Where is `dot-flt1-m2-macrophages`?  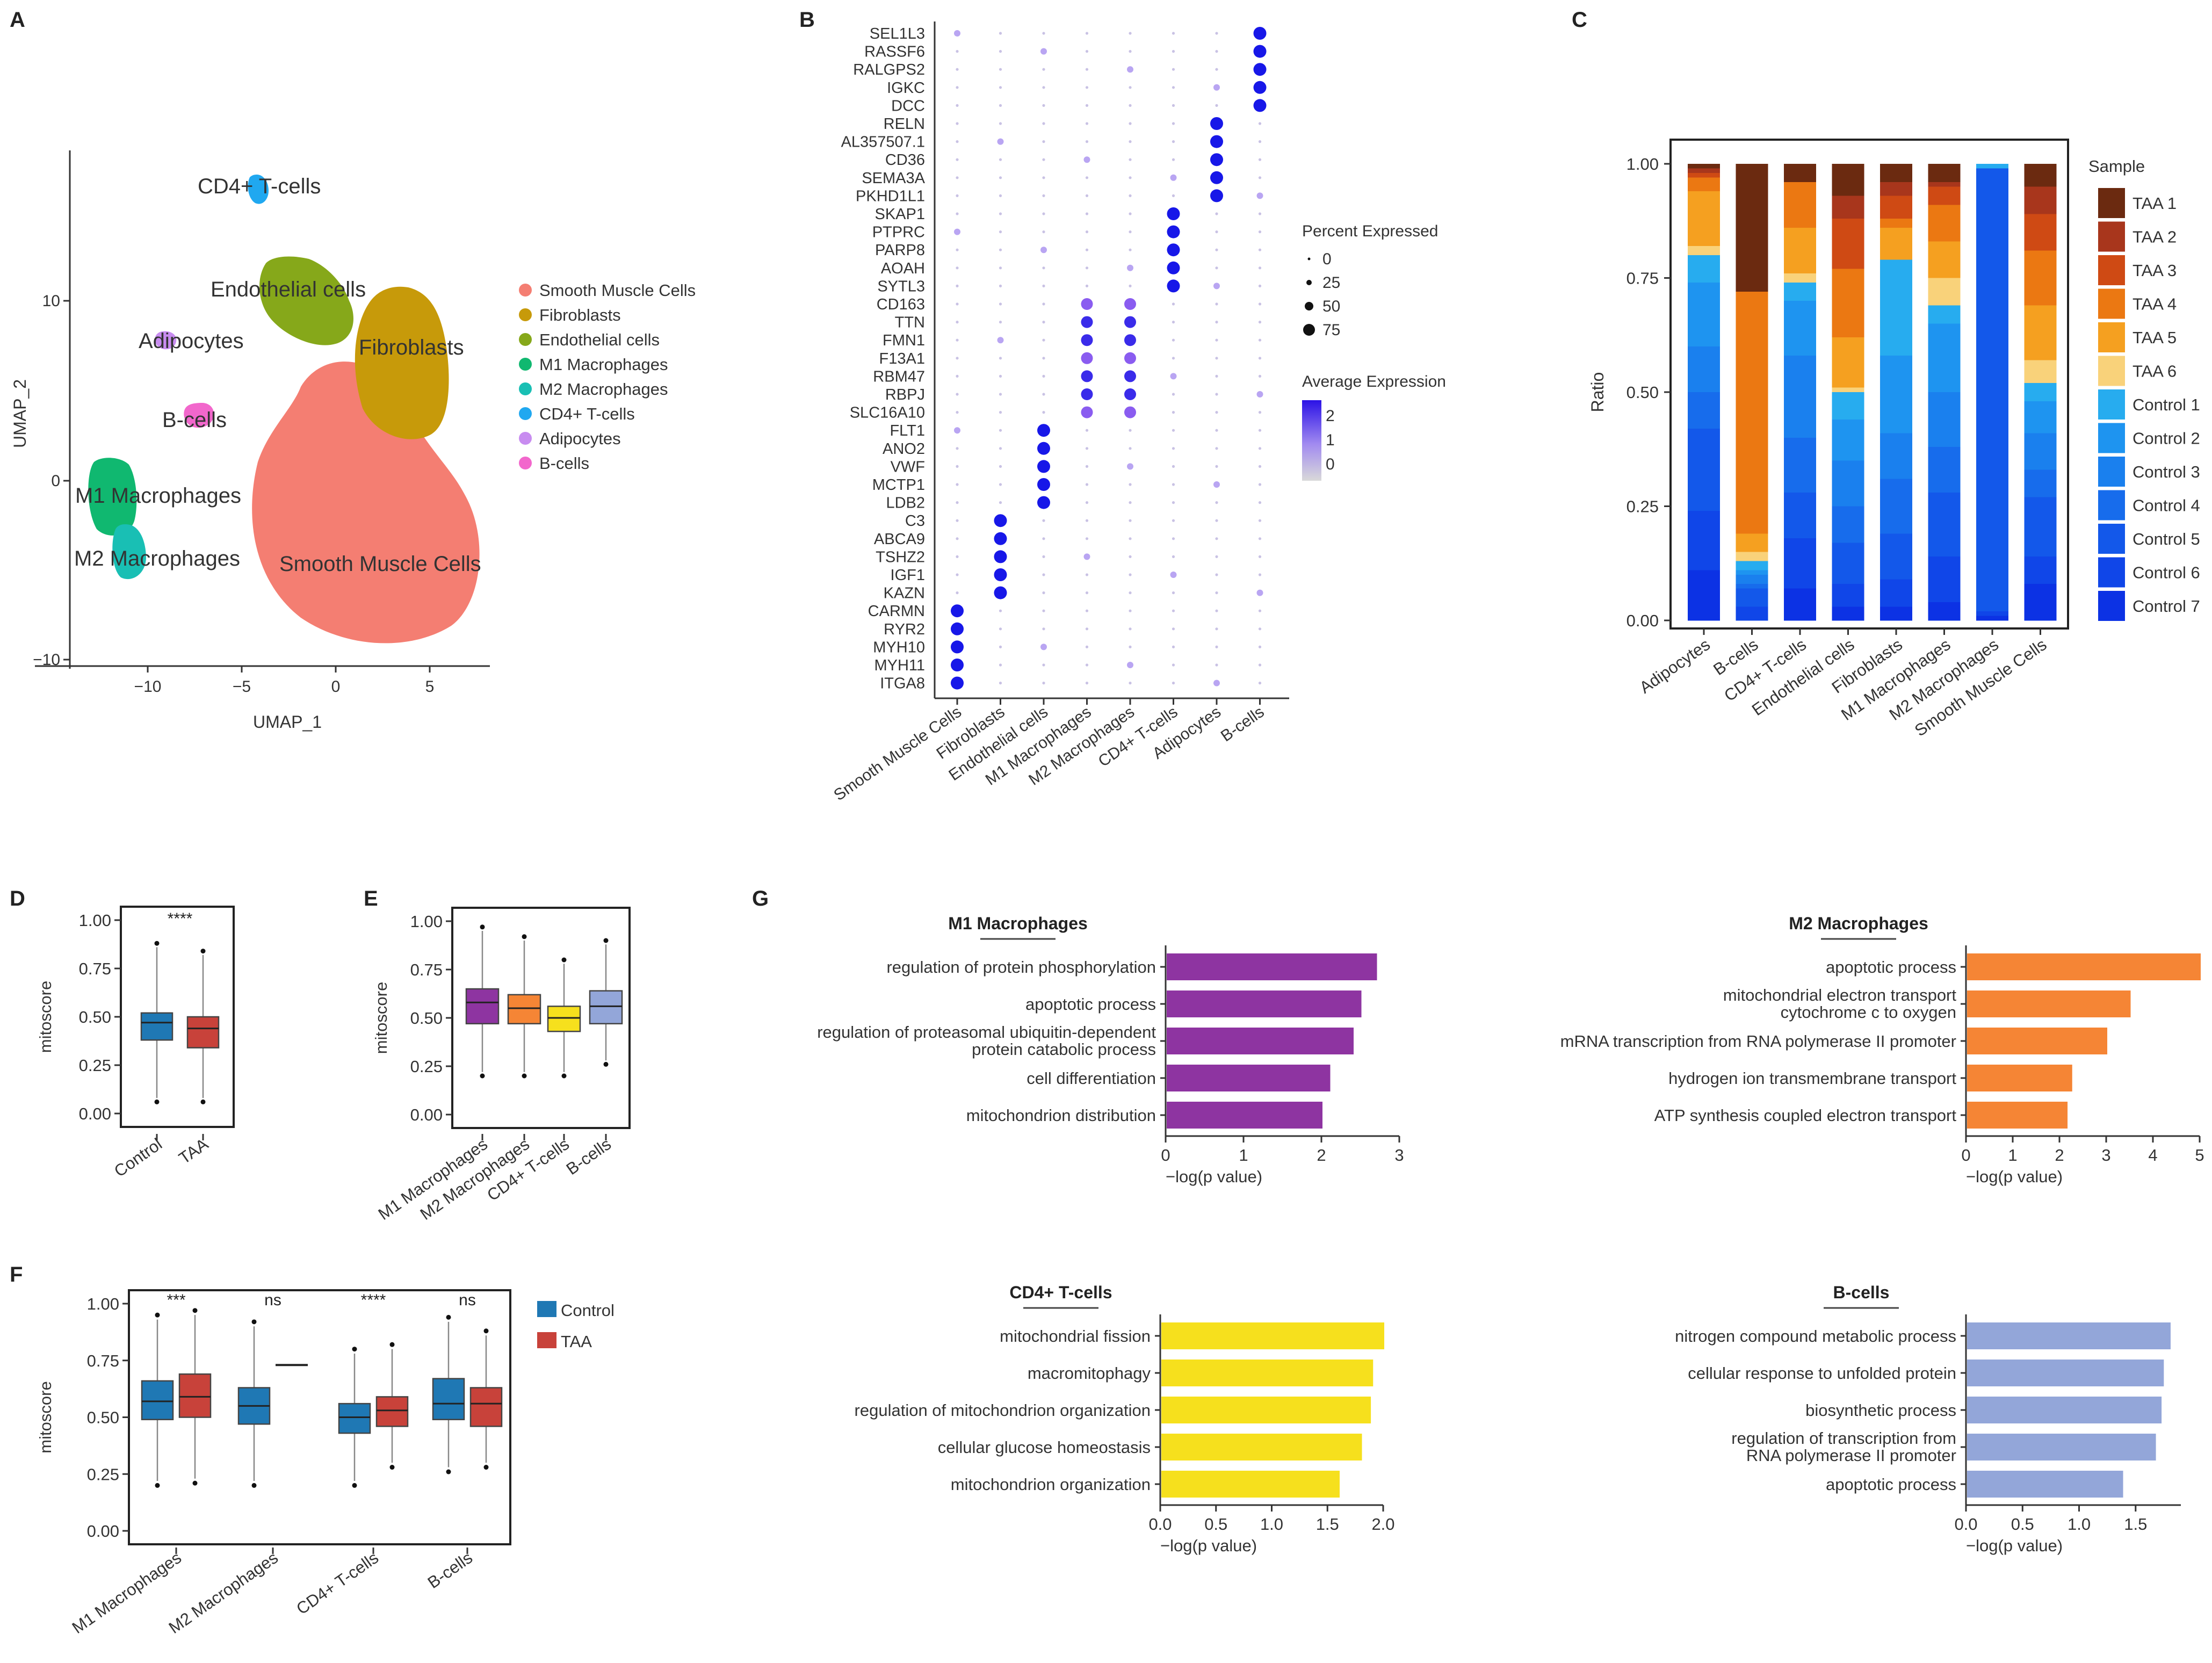
dot-flt1-m2-macrophages is located at coordinates (1130, 430).